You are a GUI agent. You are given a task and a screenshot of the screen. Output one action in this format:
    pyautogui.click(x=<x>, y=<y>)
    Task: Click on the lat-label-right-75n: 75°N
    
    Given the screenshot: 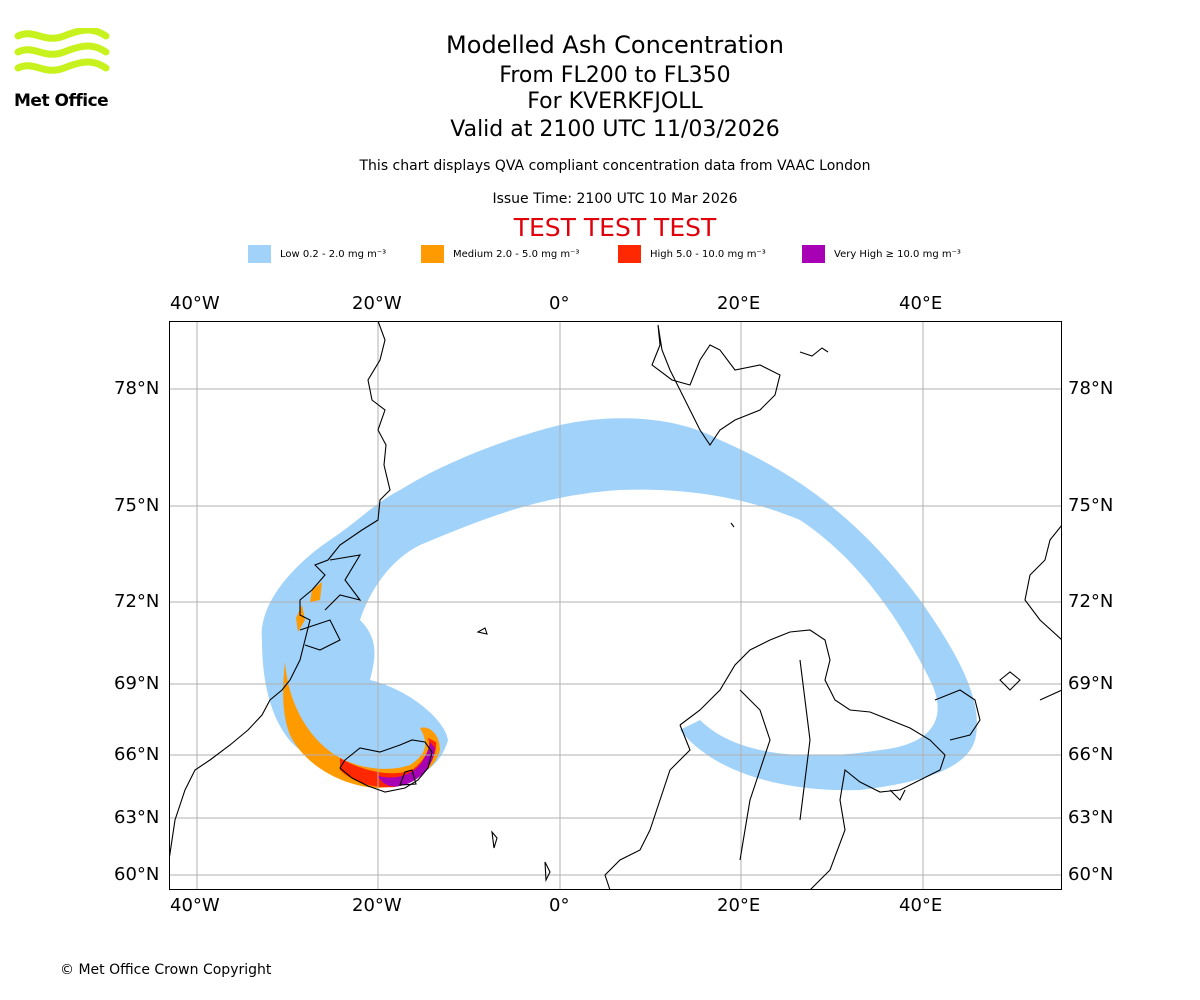 What is the action you would take?
    pyautogui.click(x=1091, y=505)
    